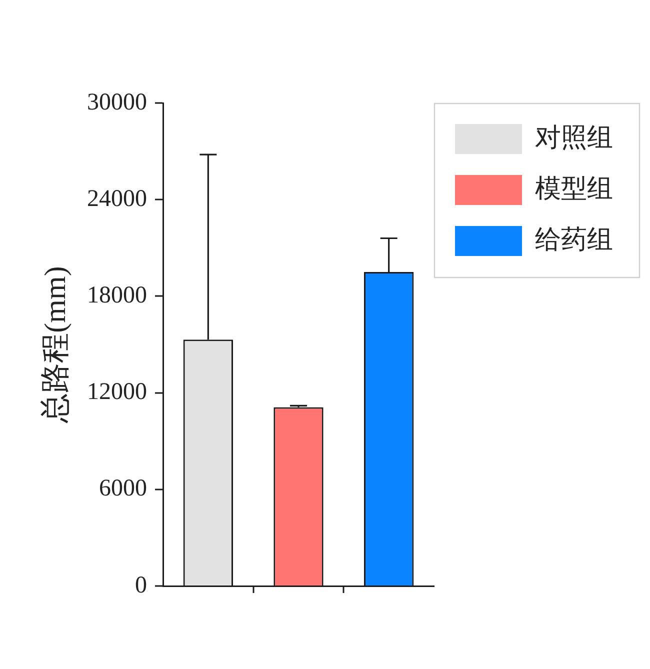 The height and width of the screenshot is (669, 650). What do you see at coordinates (117, 199) in the screenshot?
I see `y-tick-label: 24000` at bounding box center [117, 199].